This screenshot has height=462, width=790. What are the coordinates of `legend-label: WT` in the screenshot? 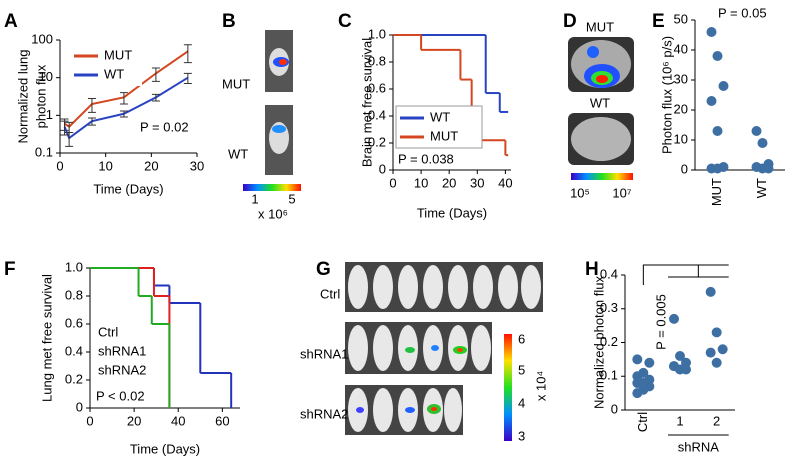 It's located at (440, 116).